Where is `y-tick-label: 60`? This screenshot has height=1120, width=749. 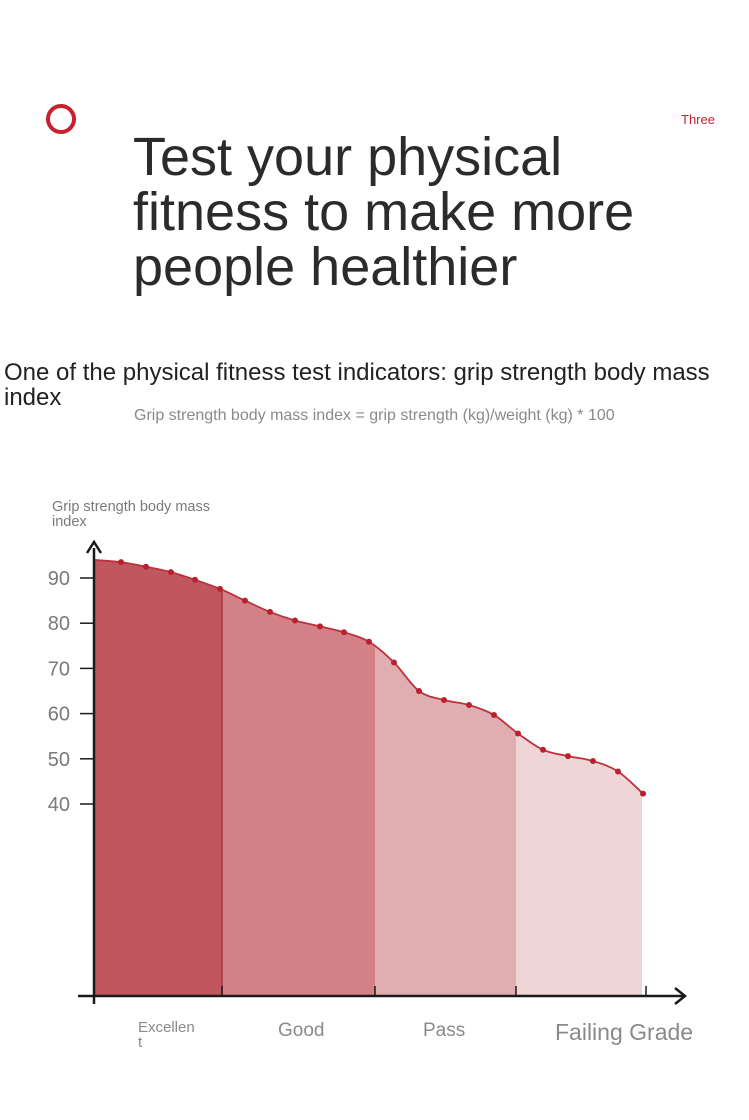 y-tick-label: 60 is located at coordinates (59, 715).